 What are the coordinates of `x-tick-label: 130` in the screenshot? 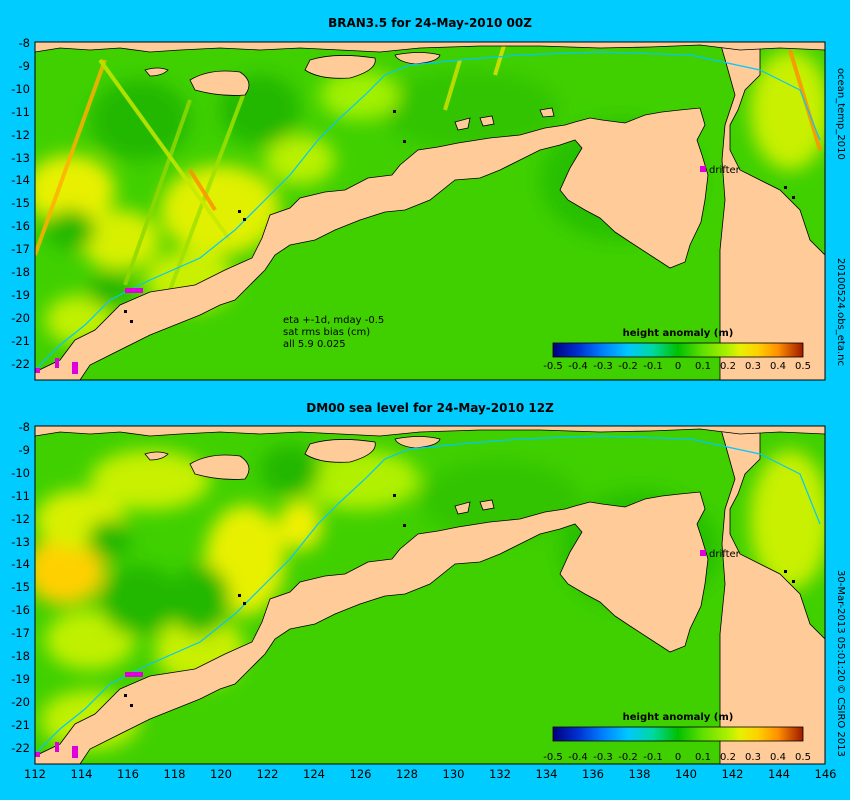 It's located at (453, 774).